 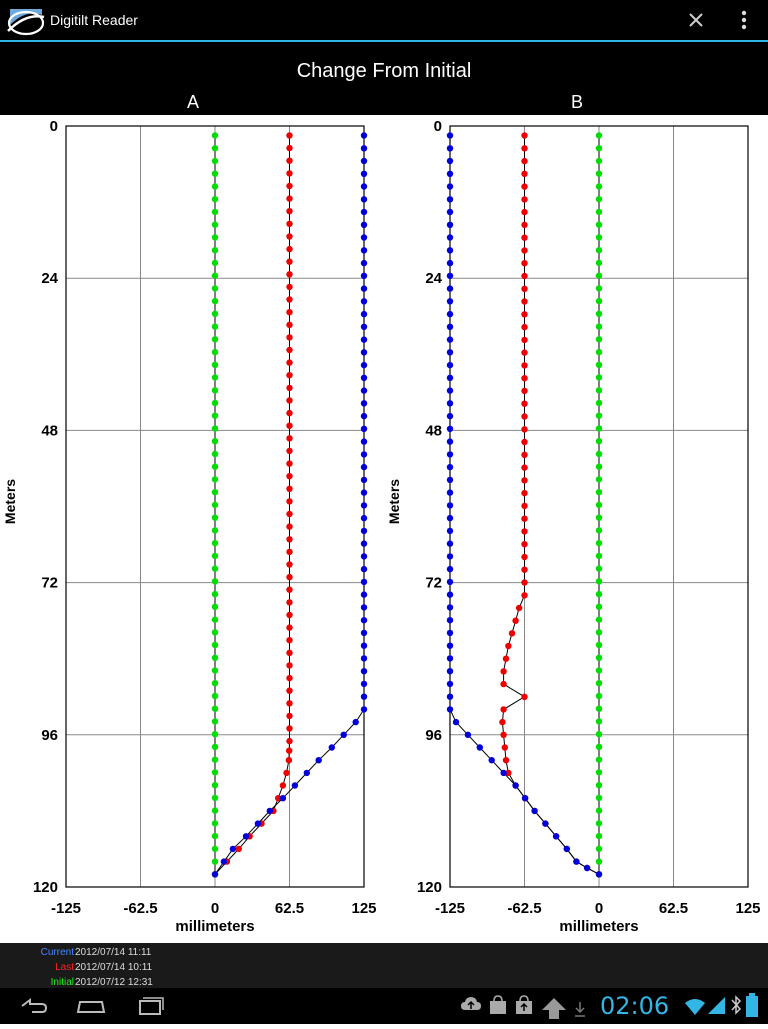 What do you see at coordinates (26, 20) in the screenshot?
I see `app-logo-icon` at bounding box center [26, 20].